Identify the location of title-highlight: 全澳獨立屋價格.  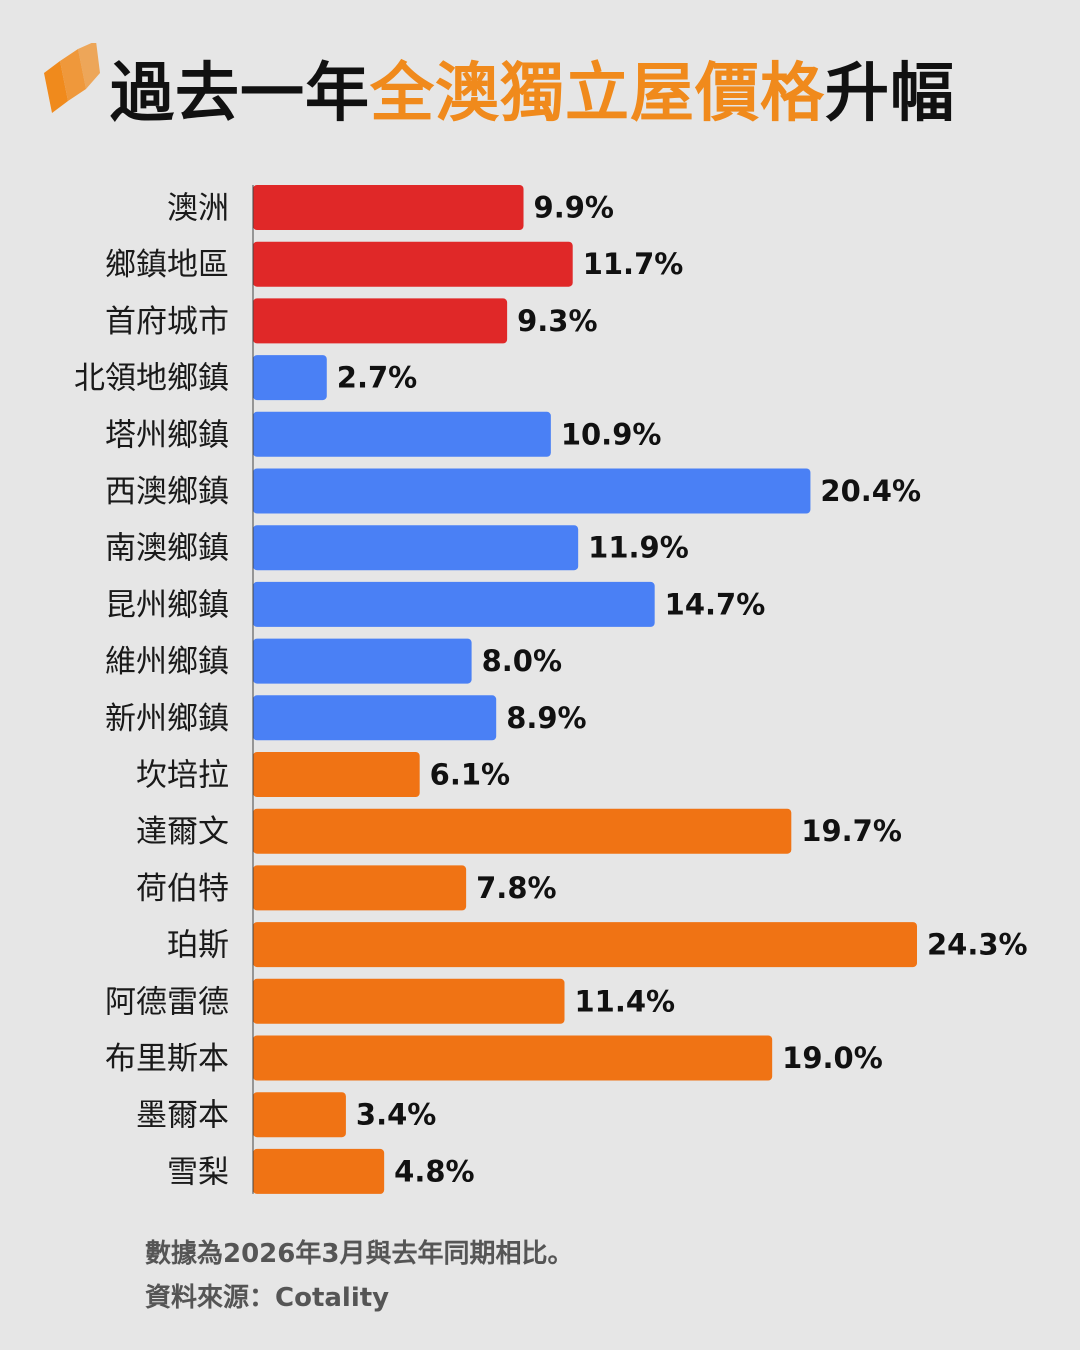
(597, 94).